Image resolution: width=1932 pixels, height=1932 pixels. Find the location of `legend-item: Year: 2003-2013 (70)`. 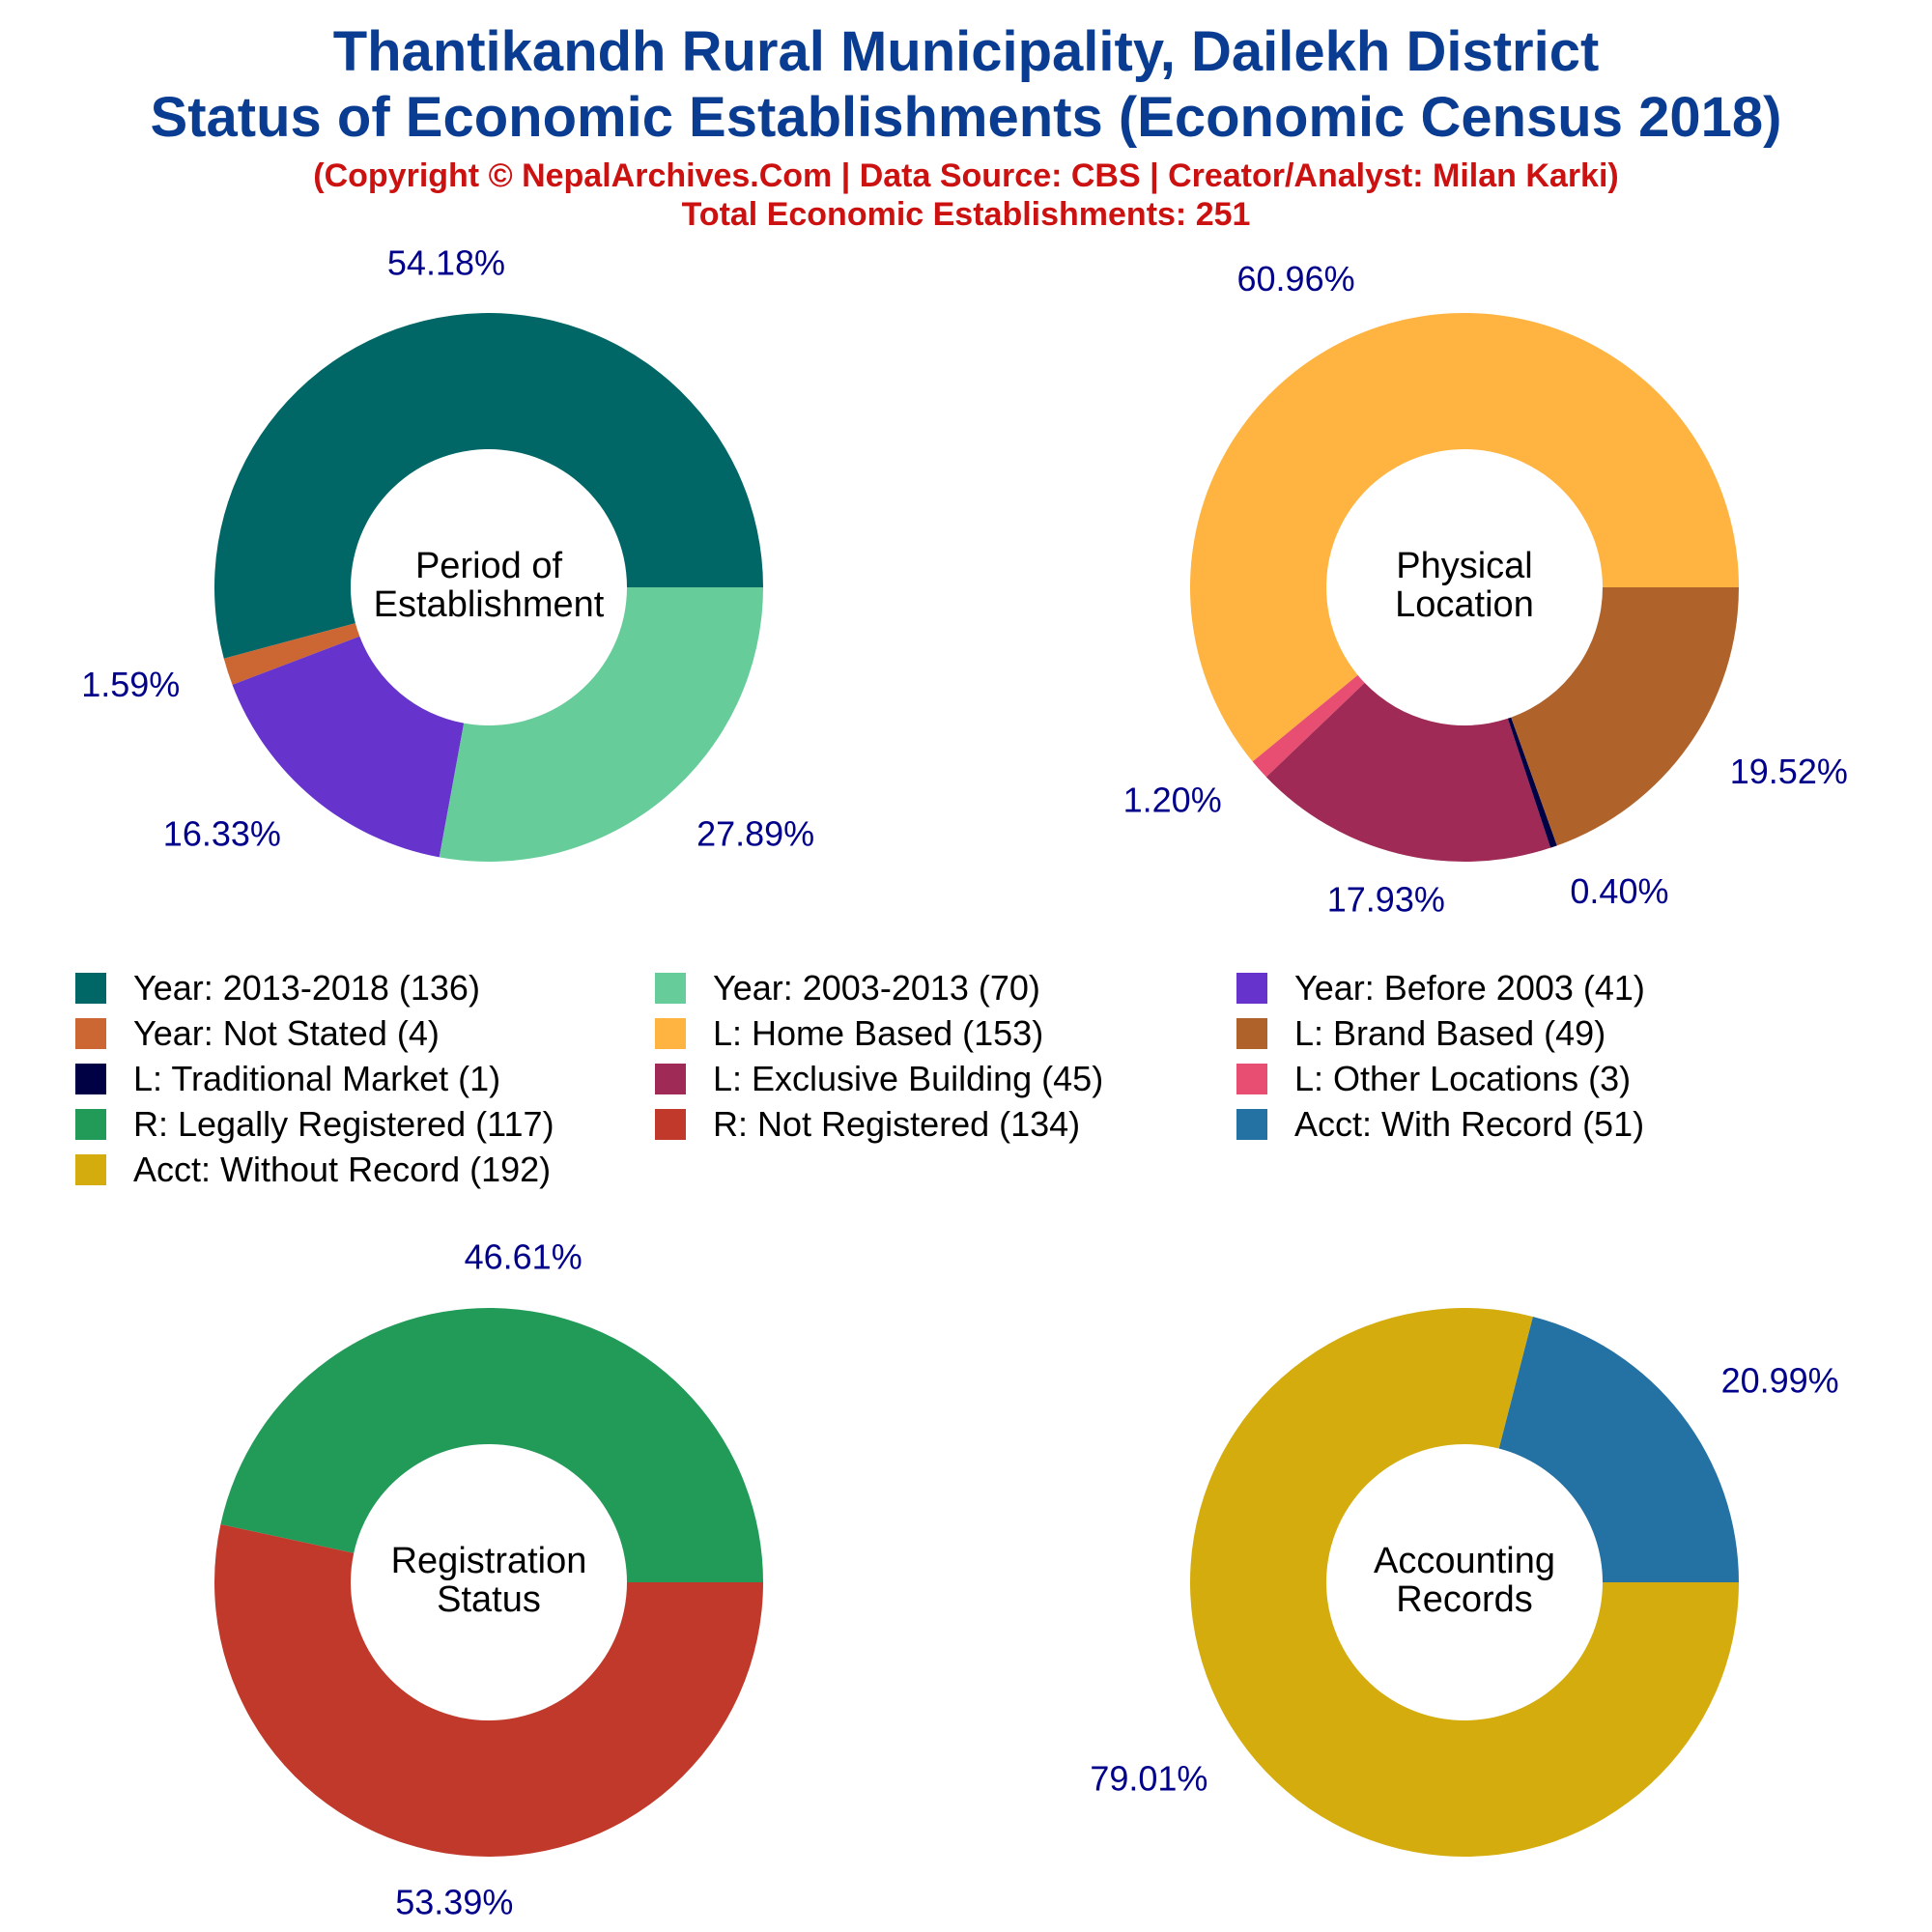

legend-item: Year: 2003-2013 (70) is located at coordinates (847, 988).